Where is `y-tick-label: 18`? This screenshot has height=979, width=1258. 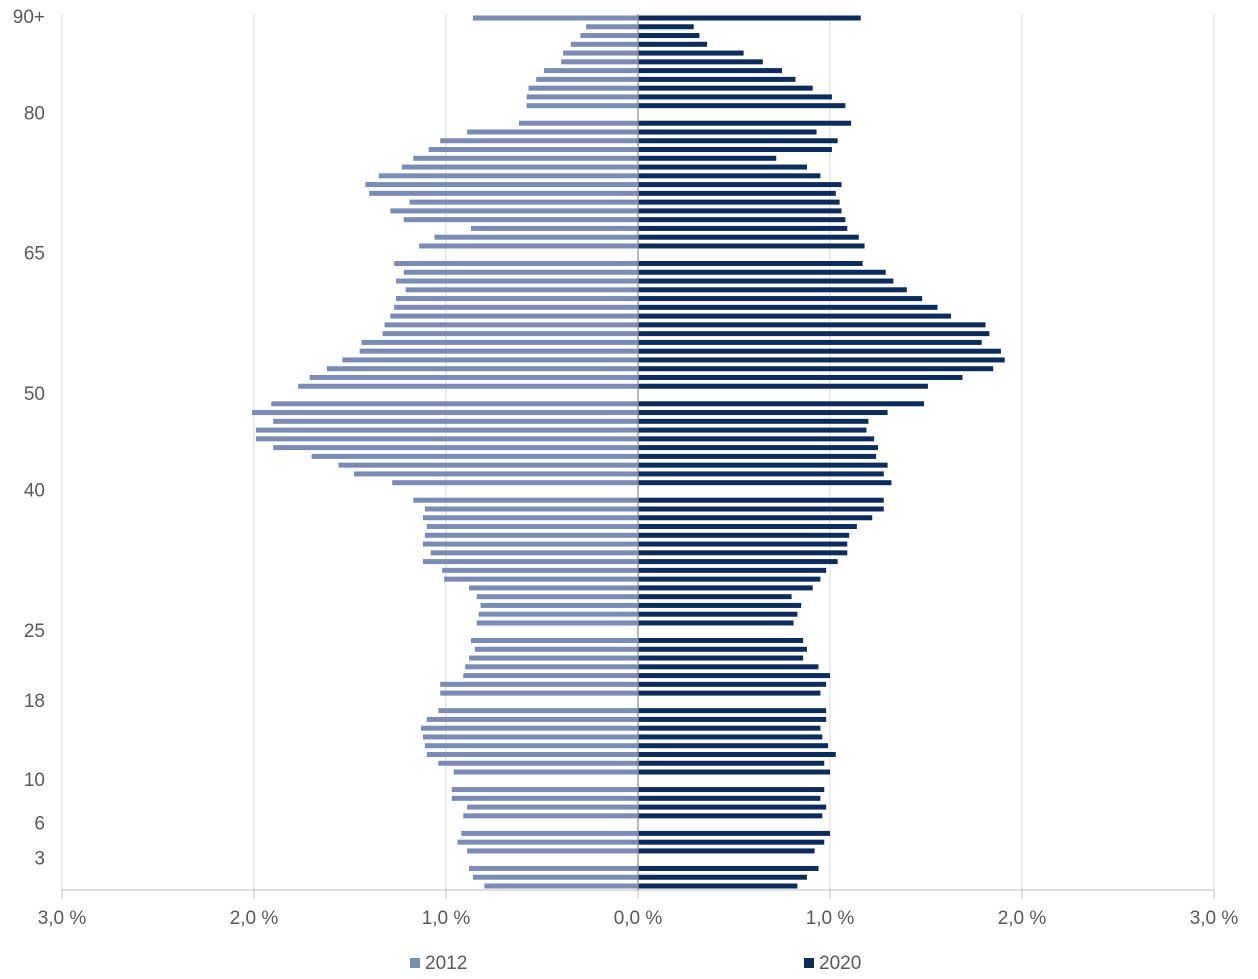
y-tick-label: 18 is located at coordinates (34, 701).